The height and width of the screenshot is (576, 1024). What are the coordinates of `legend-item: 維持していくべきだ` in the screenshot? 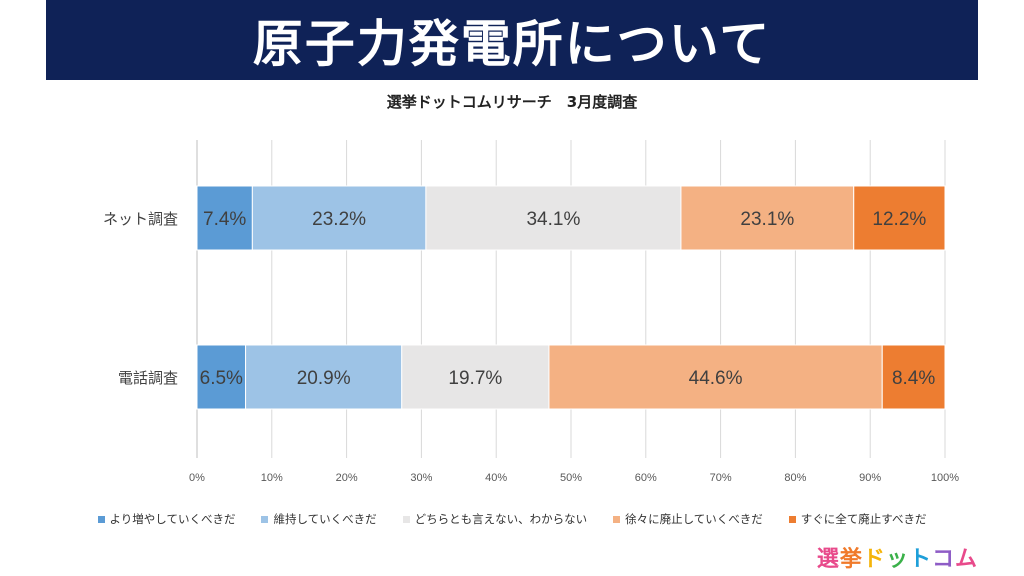 It's located at (319, 519).